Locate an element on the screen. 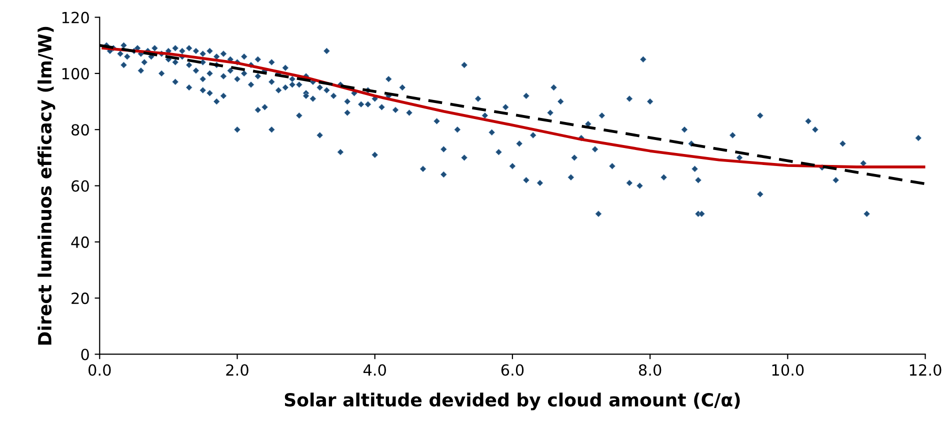 The width and height of the screenshot is (949, 432). y-tick-label: 100 is located at coordinates (75, 74).